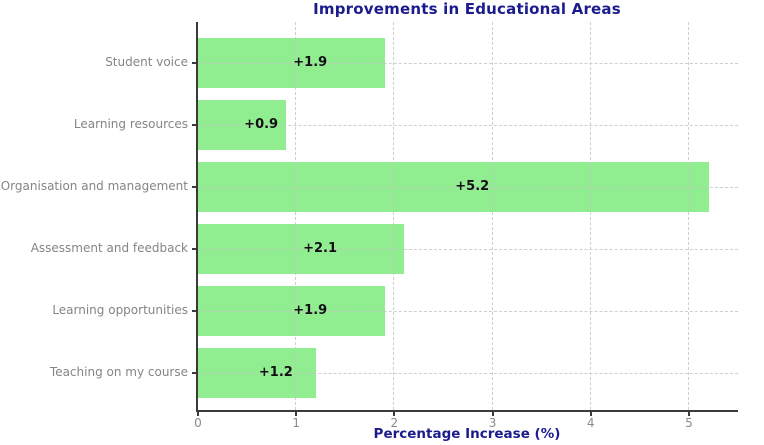 This screenshot has height=445, width=764. What do you see at coordinates (394, 423) in the screenshot?
I see `x-axis-tick-label: 2` at bounding box center [394, 423].